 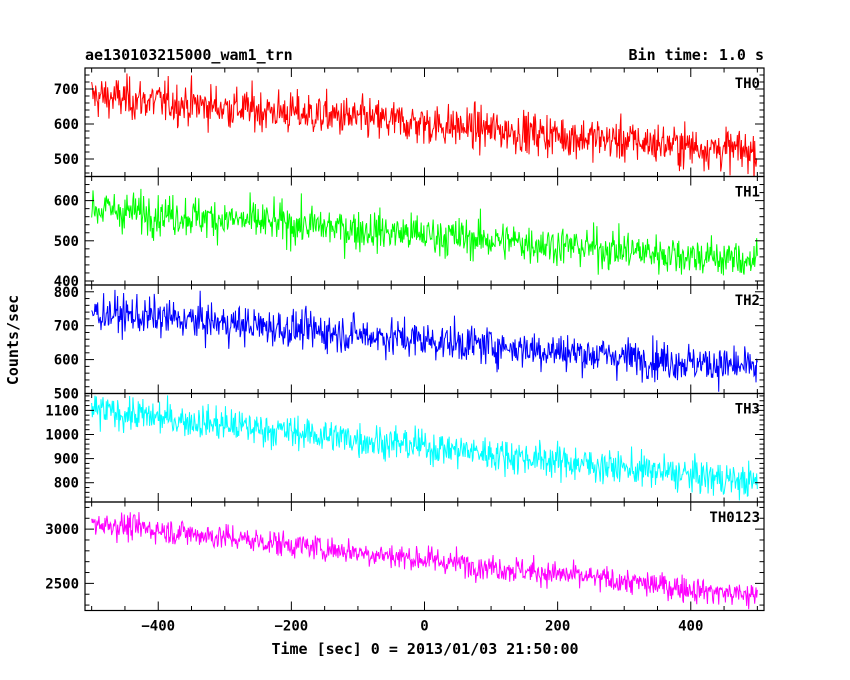 I want to click on x-axis-label: Time [sec] 0 = 2013/01/03 21:50:00, so click(x=424, y=649).